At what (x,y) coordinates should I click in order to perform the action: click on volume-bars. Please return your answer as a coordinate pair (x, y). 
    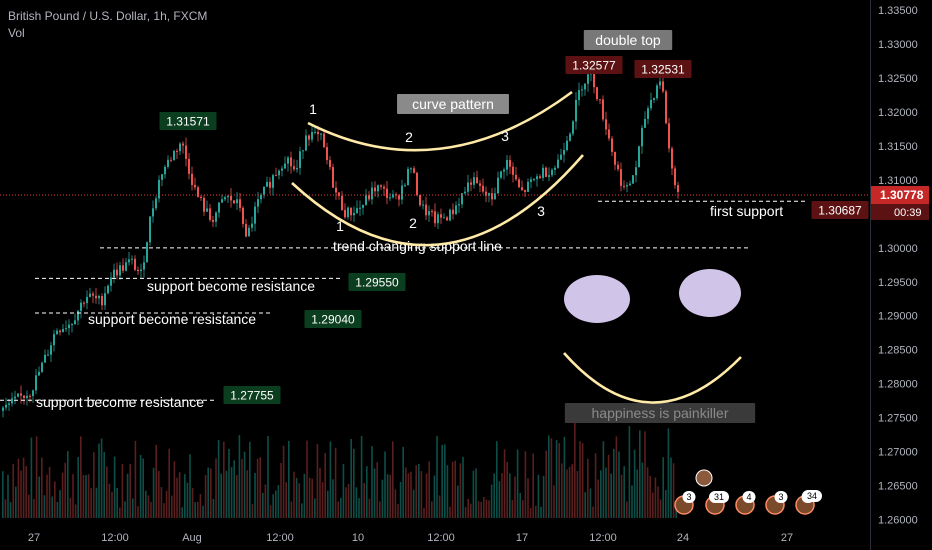
    Looking at the image, I should click on (339, 470).